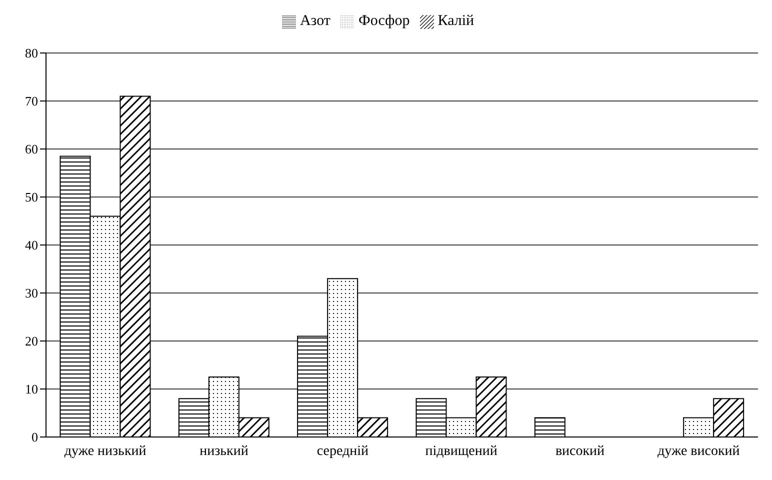 The width and height of the screenshot is (772, 480). I want to click on y-tick-label: 50, so click(31, 197).